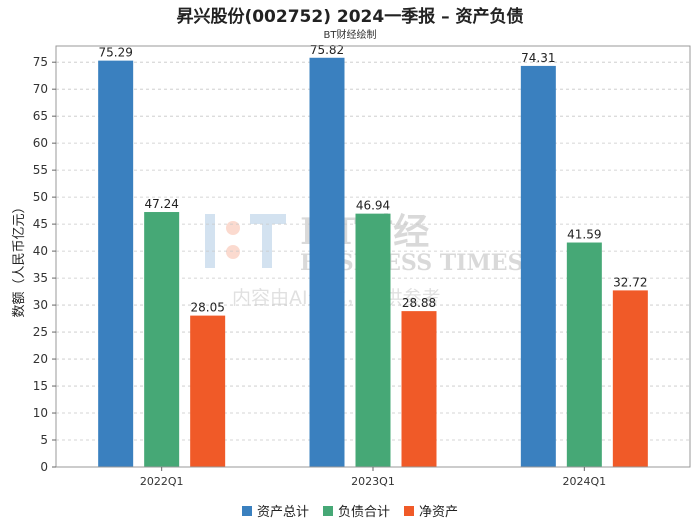 This screenshot has height=524, width=700. I want to click on y-tick-label: 35, so click(40, 278).